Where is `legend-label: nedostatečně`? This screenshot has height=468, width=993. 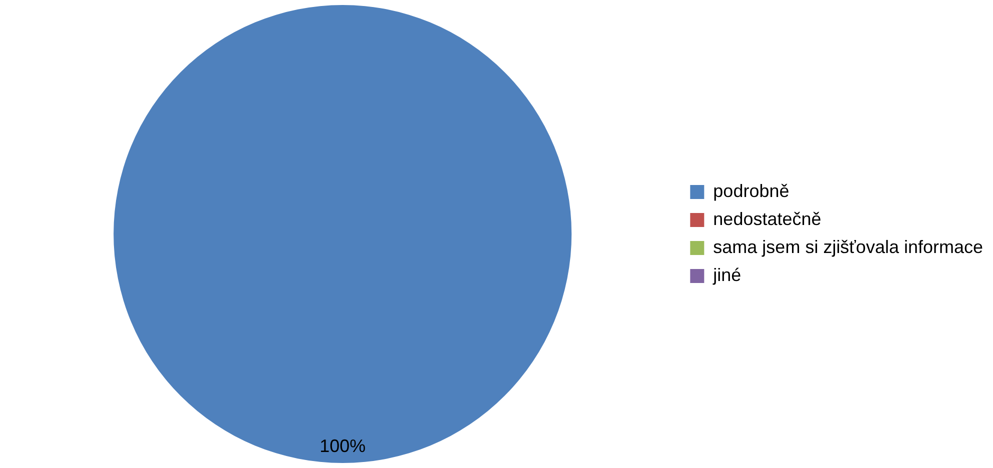 legend-label: nedostatečně is located at coordinates (767, 218).